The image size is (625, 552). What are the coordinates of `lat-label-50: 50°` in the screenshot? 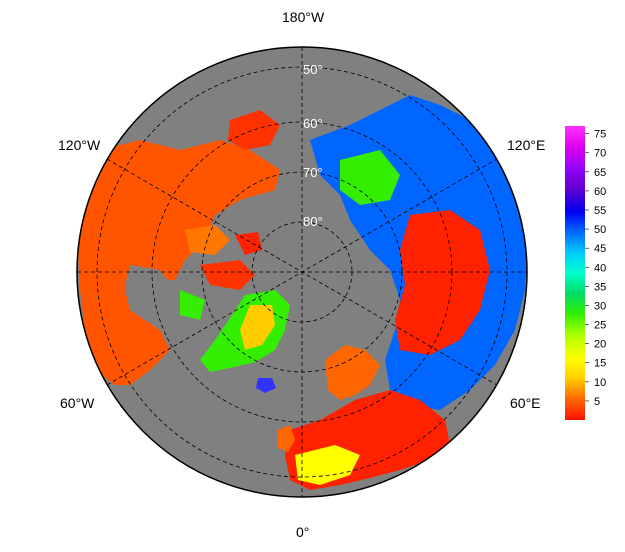 It's located at (313, 69).